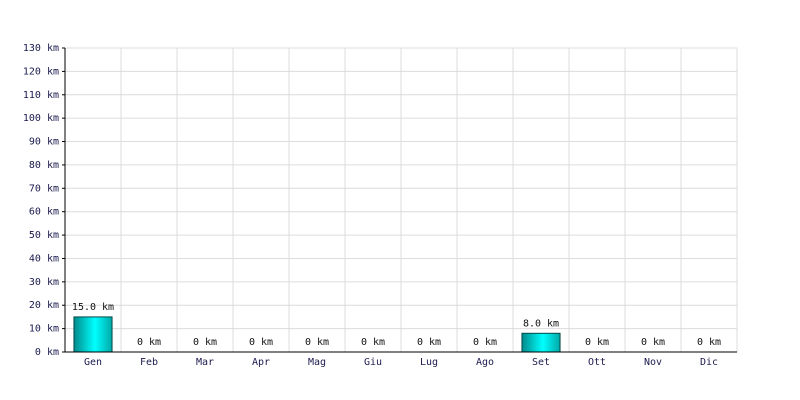  Describe the element at coordinates (44, 329) in the screenshot. I see `y-tick-label: 10 km` at that location.